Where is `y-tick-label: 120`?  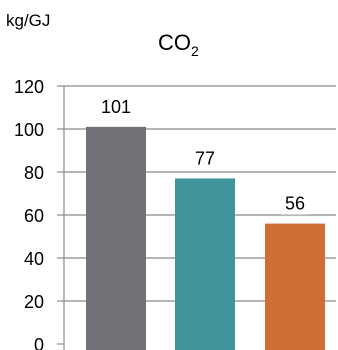
y-tick-label: 120 is located at coordinates (29, 87).